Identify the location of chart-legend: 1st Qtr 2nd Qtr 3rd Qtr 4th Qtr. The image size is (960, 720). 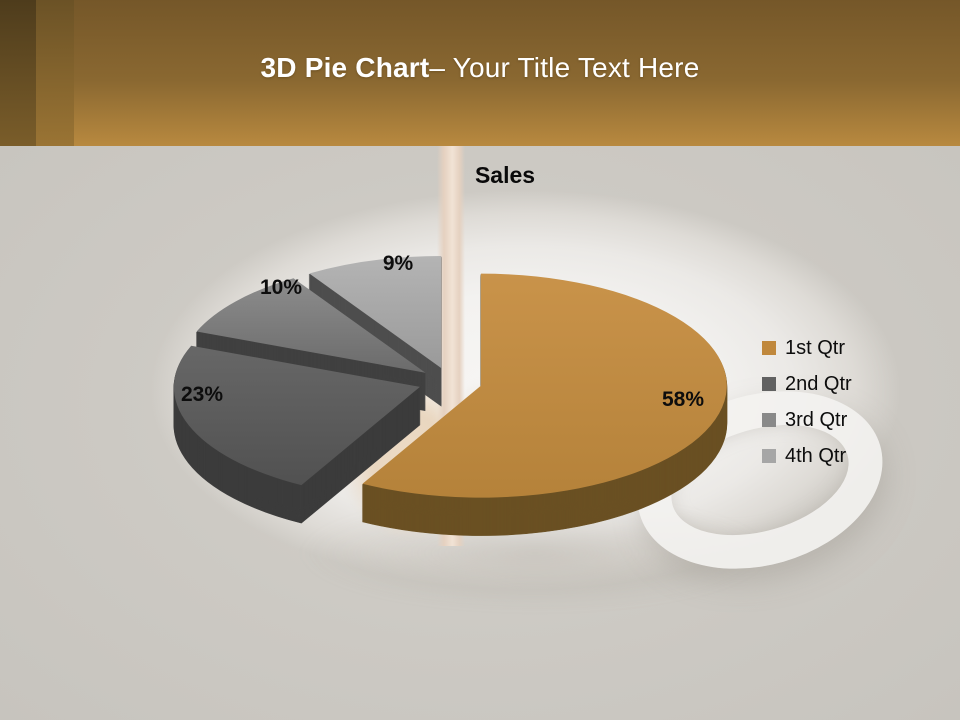
(807, 402).